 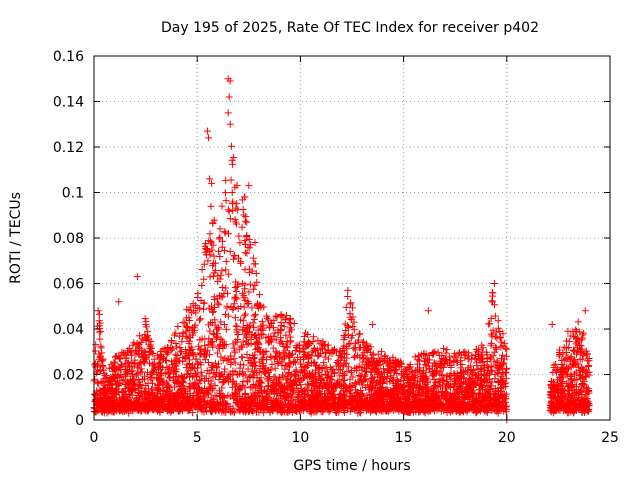 I want to click on x-axis-label: GPS time / hours, so click(x=351, y=466).